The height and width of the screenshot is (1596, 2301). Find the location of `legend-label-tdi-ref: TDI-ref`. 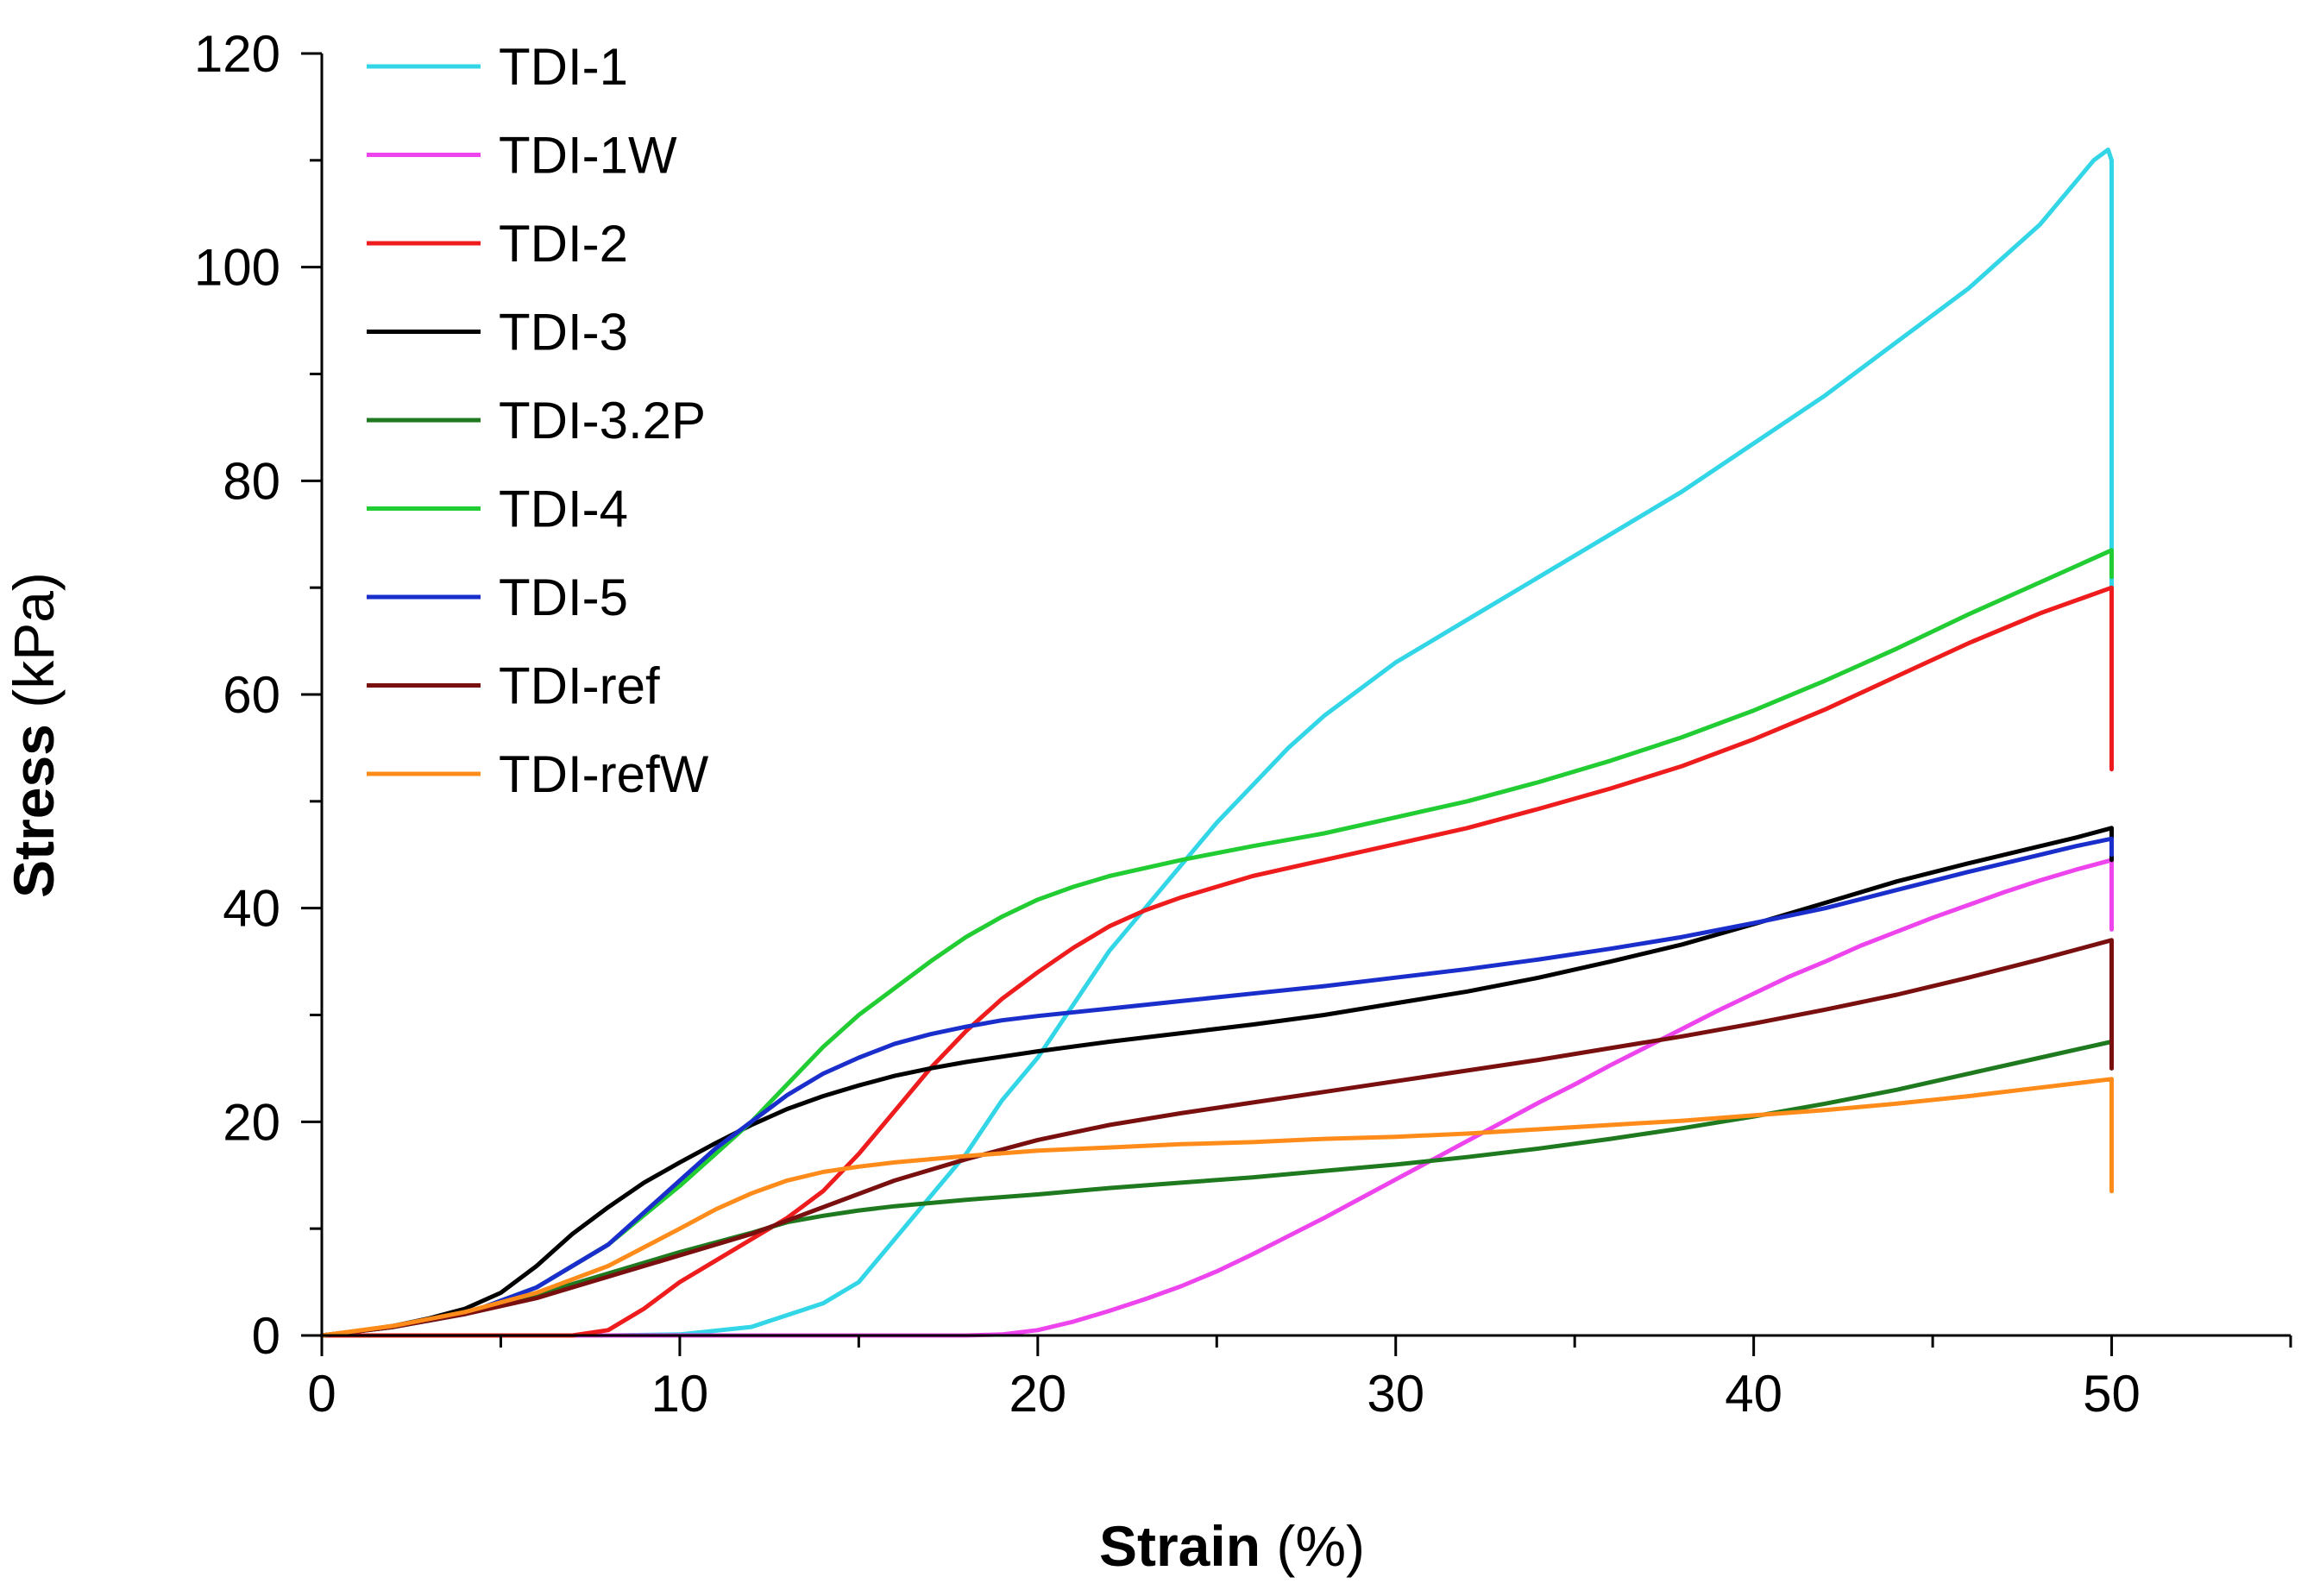

legend-label-tdi-ref: TDI-ref is located at coordinates (579, 686).